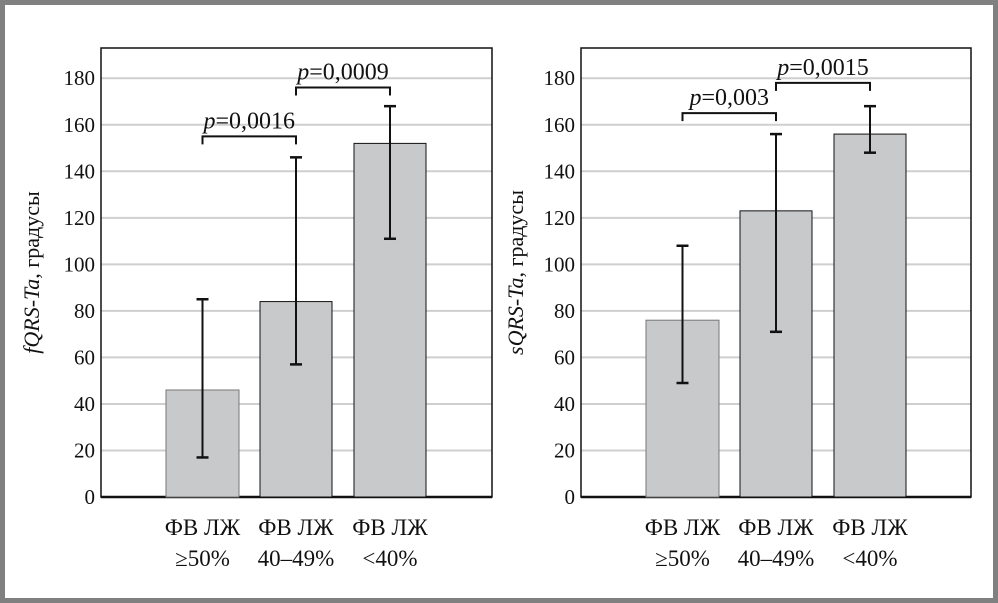  Describe the element at coordinates (822, 68) in the screenshot. I see `p-value-label: p=0,0015` at that location.